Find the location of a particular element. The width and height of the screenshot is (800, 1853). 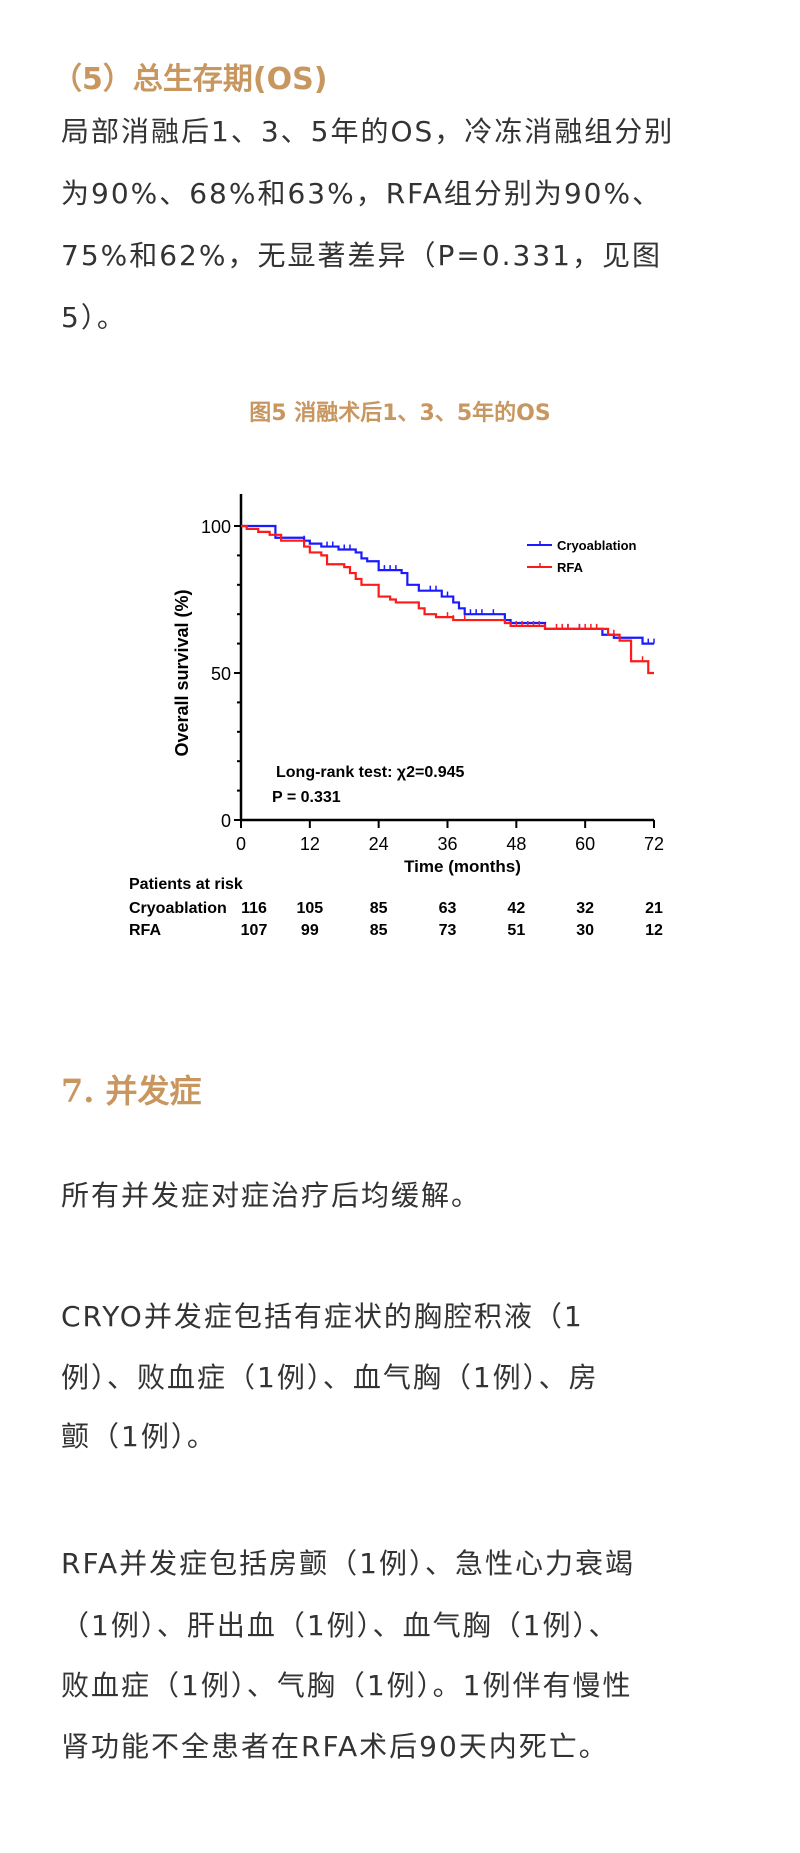

x-tick-label: 60 is located at coordinates (585, 844).